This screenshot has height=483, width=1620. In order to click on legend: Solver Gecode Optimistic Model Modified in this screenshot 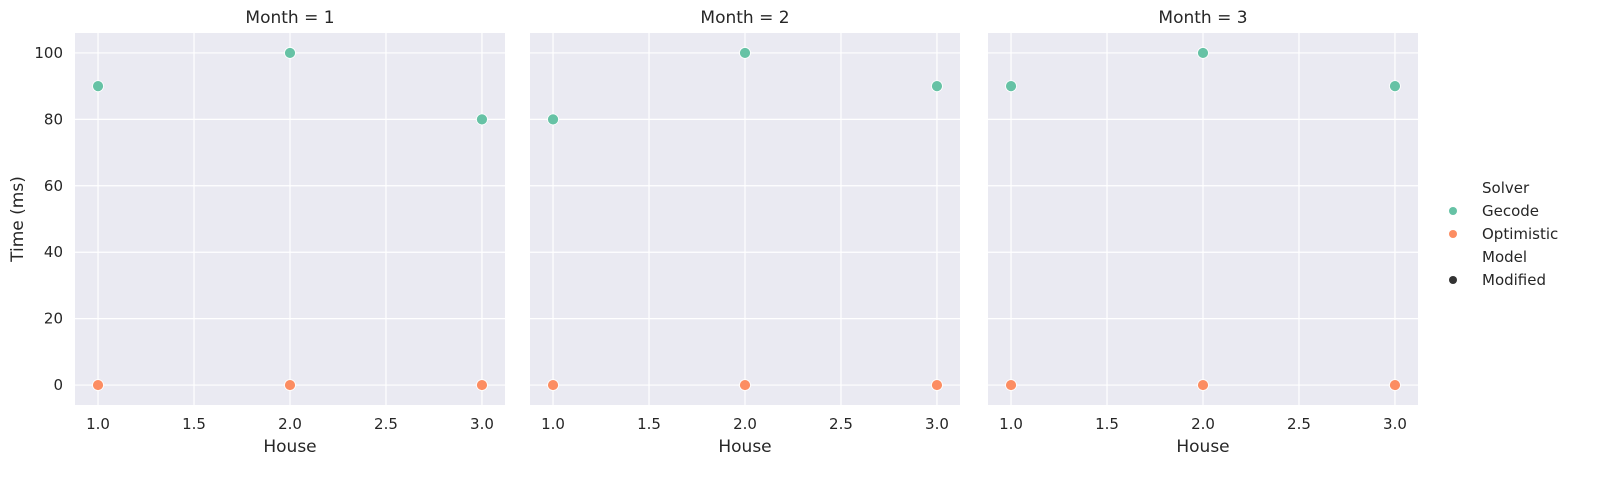, I will do `click(1503, 234)`.